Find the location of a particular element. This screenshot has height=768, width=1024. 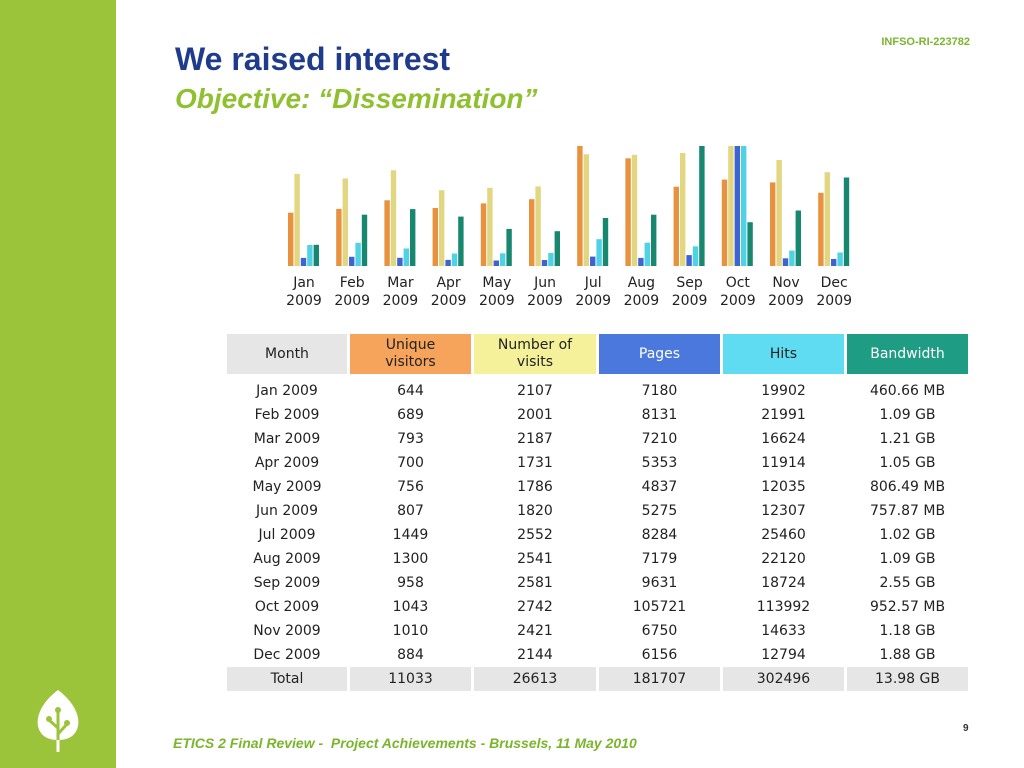

table-cell: 12035 is located at coordinates (783, 487).